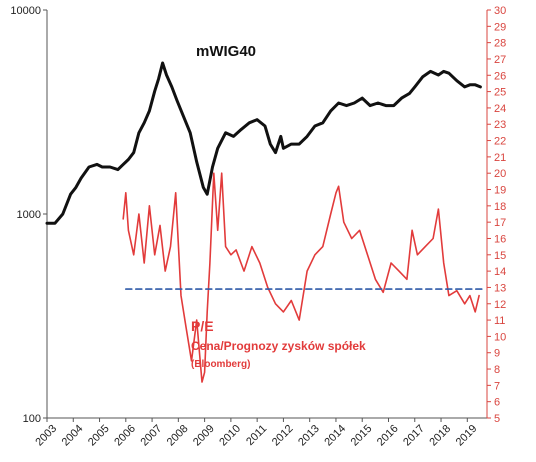 Image resolution: width=536 pixels, height=462 pixels. Describe the element at coordinates (500, 93) in the screenshot. I see `right-tick-label: 25` at that location.